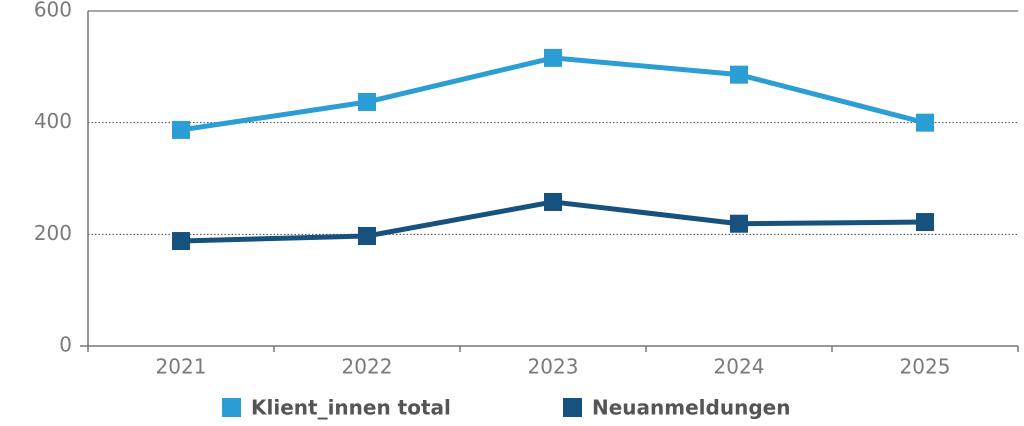  What do you see at coordinates (181, 367) in the screenshot?
I see `x-tick-label: 2021` at bounding box center [181, 367].